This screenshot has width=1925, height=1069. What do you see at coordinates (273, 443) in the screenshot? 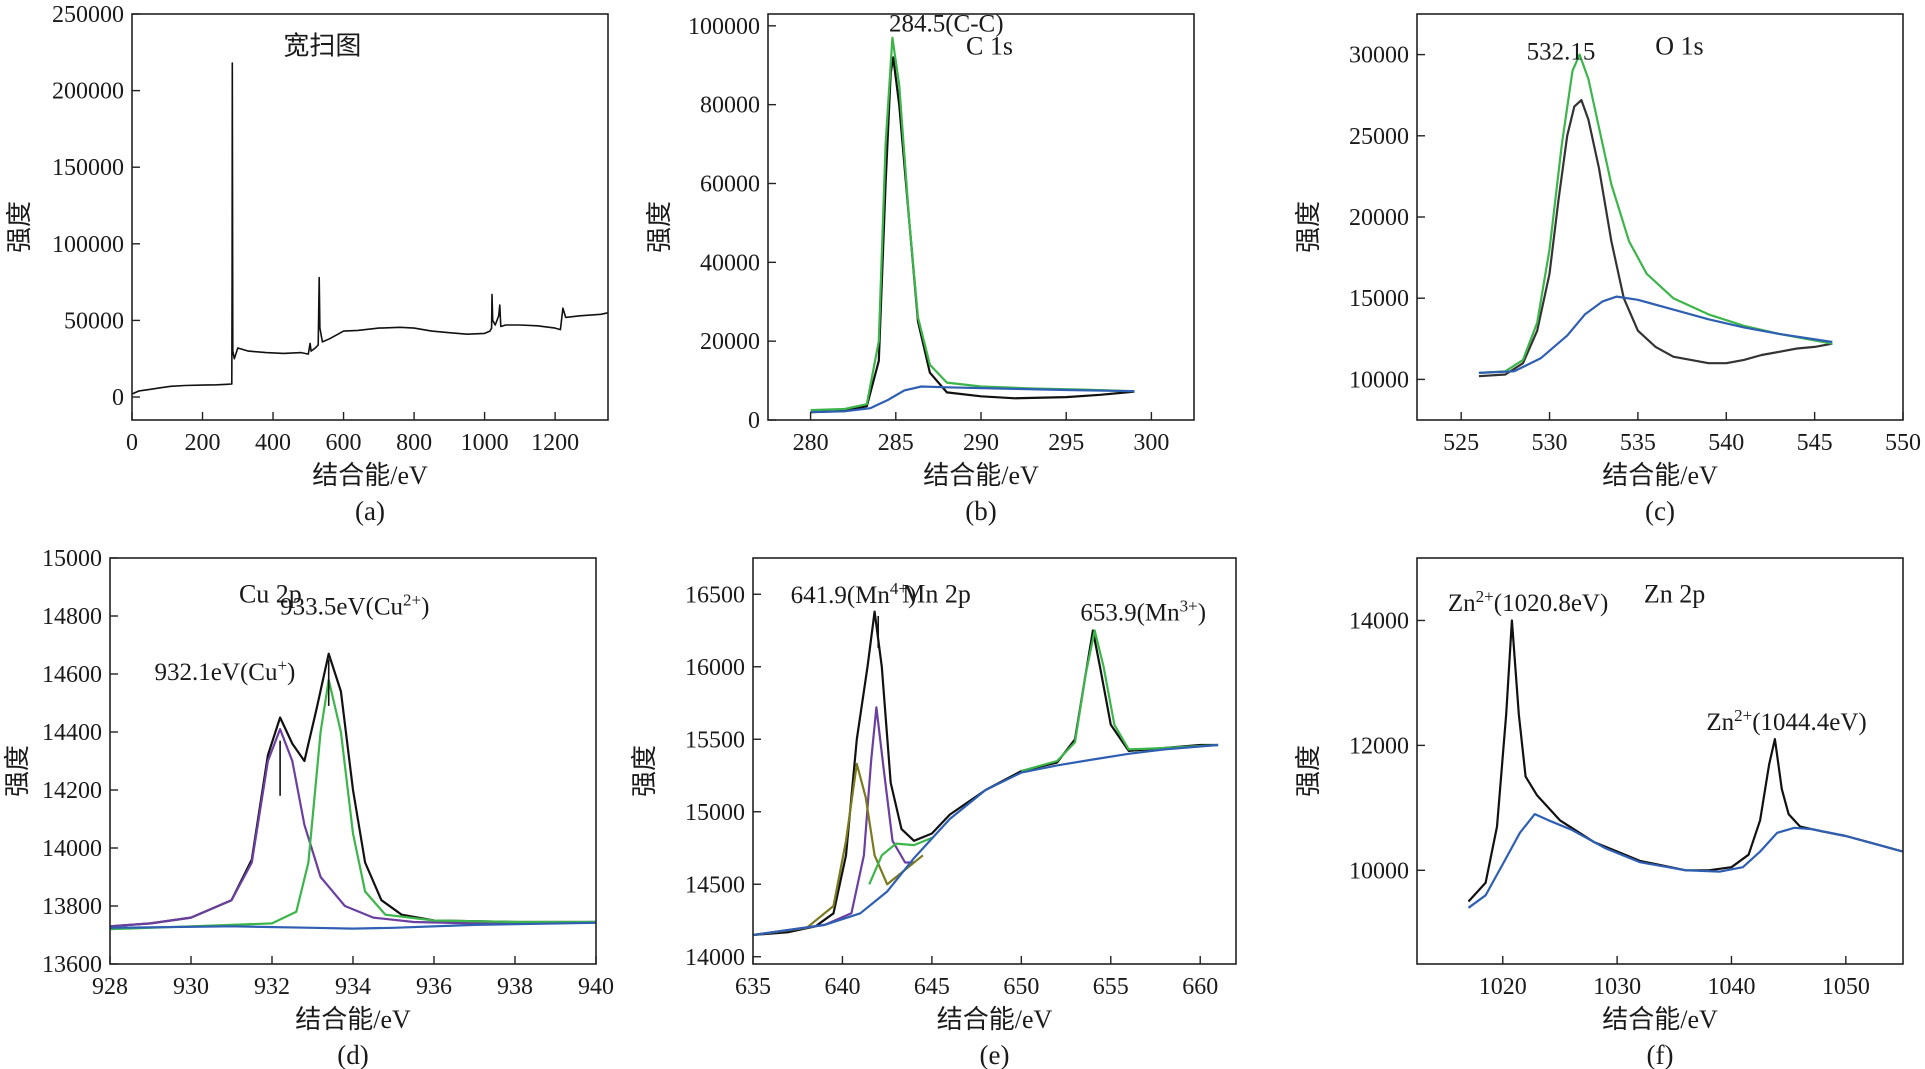
I see `x-tick-label: 400` at bounding box center [273, 443].